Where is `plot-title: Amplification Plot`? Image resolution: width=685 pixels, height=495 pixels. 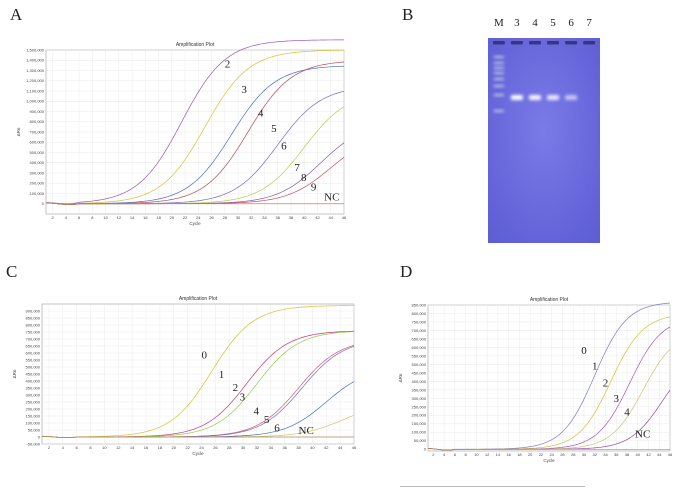 plot-title: Amplification Plot is located at coordinates (195, 45).